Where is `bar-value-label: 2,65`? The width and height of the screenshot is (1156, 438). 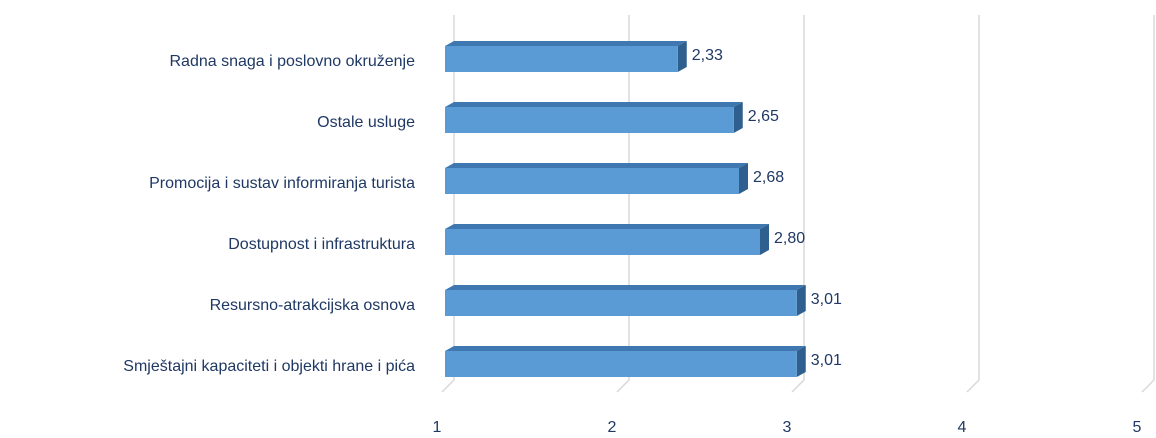
bar-value-label: 2,65 is located at coordinates (763, 116).